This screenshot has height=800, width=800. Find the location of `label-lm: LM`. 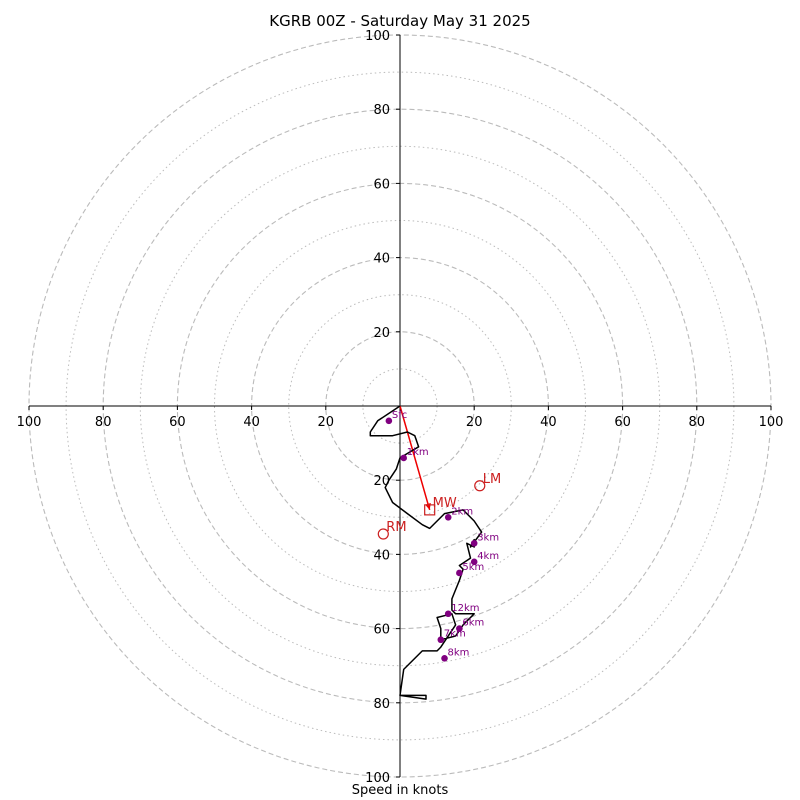

label-lm: LM is located at coordinates (492, 479).